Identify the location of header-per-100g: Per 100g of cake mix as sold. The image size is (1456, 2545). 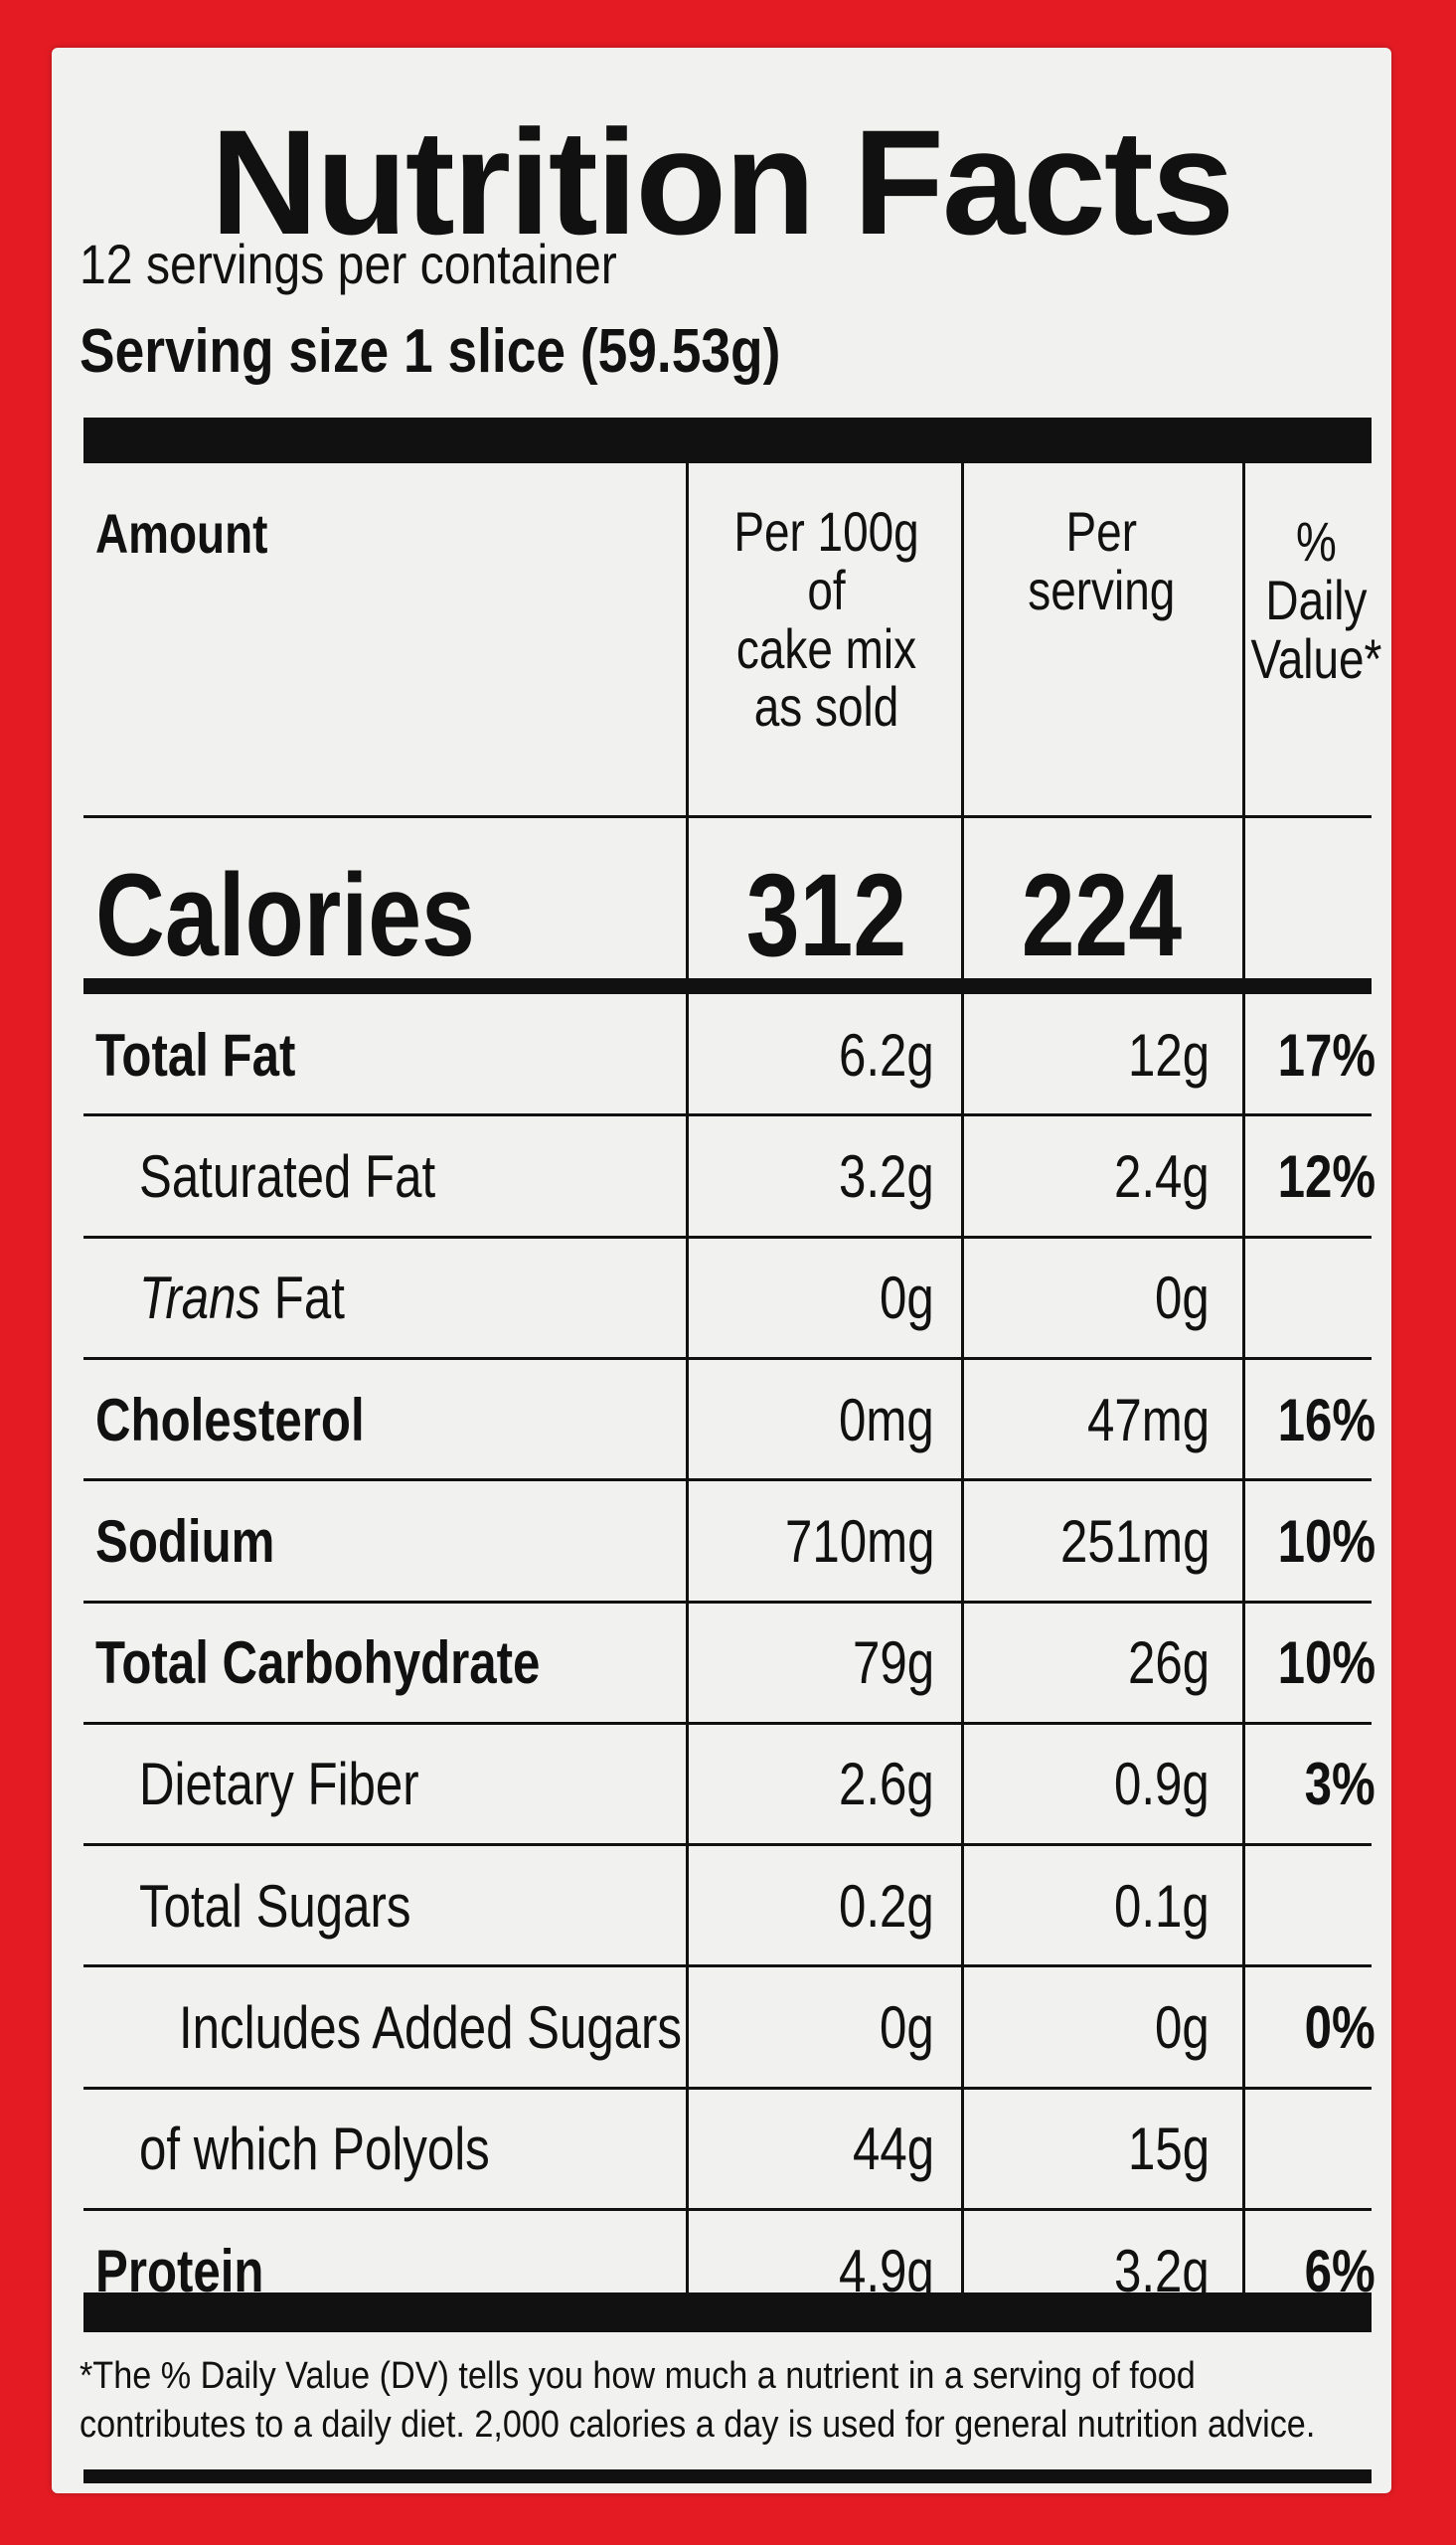
(826, 619).